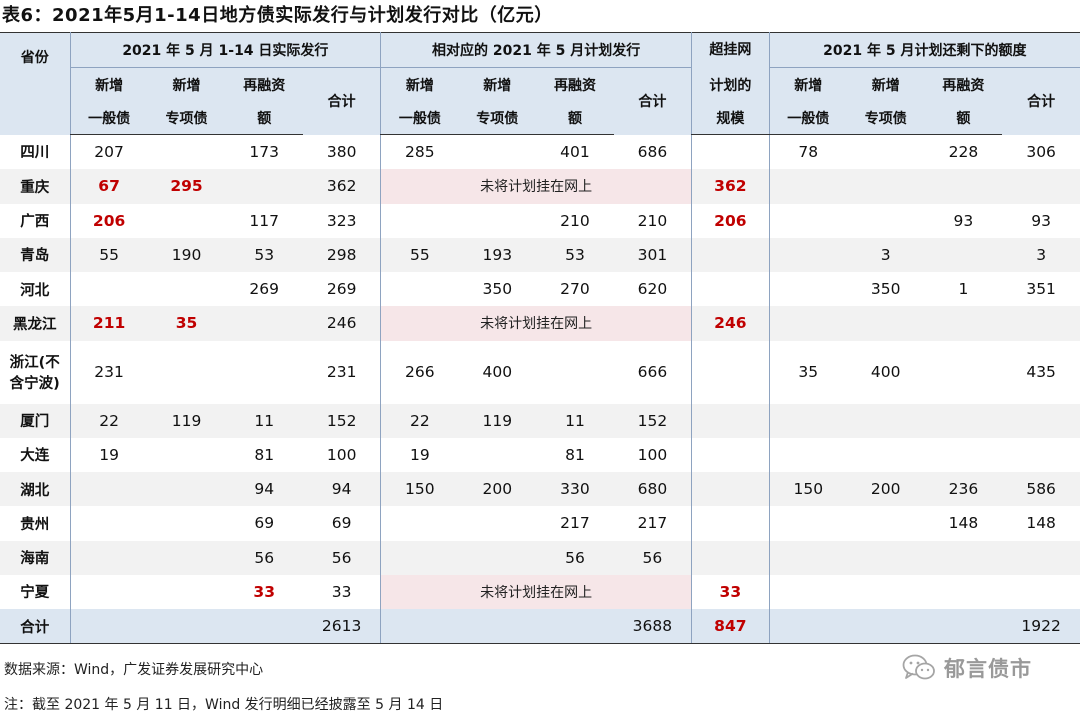 This screenshot has width=1080, height=714. I want to click on cell-over: 362, so click(730, 186).